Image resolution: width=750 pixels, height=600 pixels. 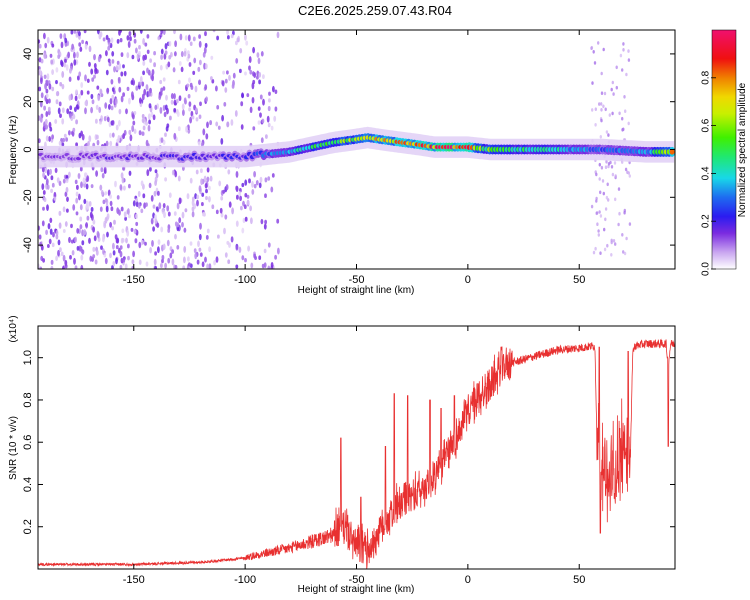 What do you see at coordinates (28, 357) in the screenshot?
I see `snr-y-tick-label: 1.0` at bounding box center [28, 357].